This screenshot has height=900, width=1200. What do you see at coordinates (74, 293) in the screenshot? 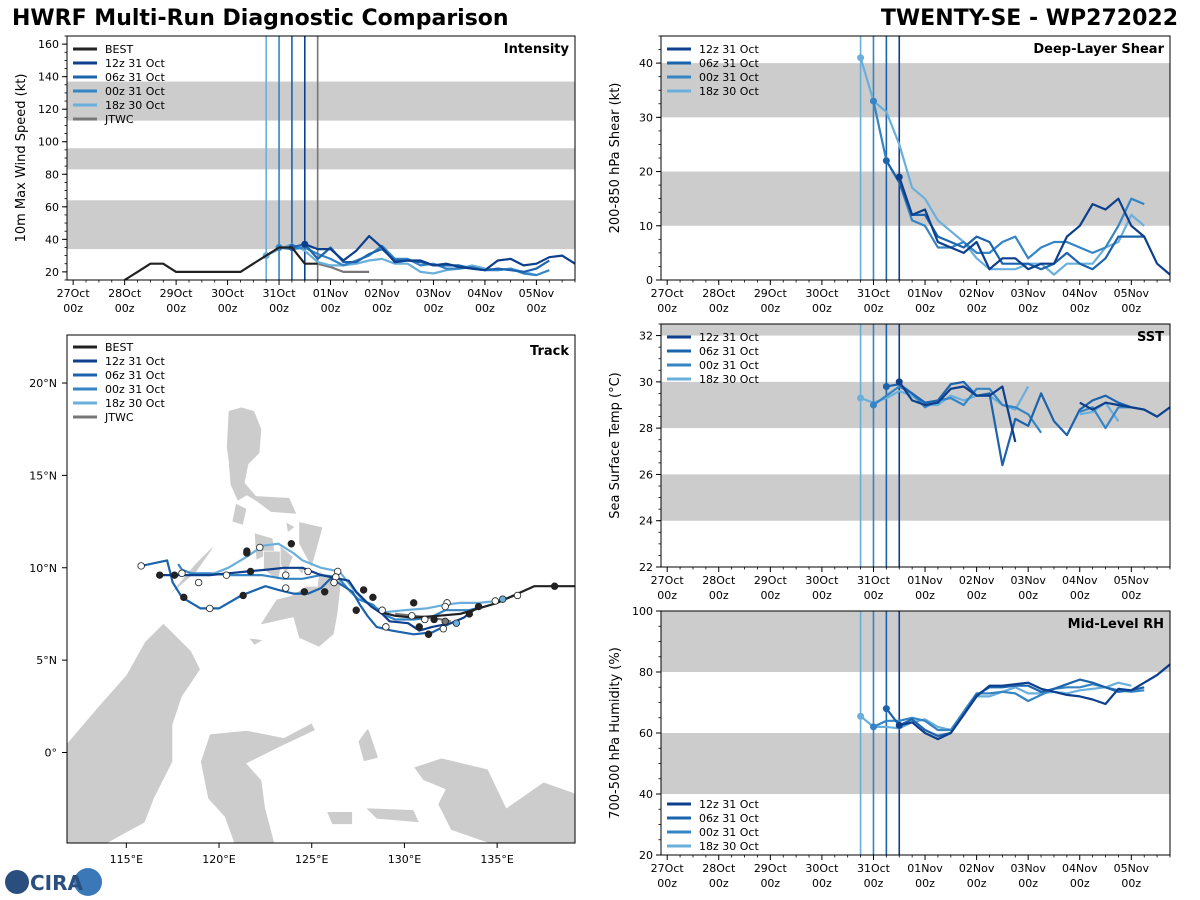
I see `intensity-xtick-label: 27Oct` at bounding box center [74, 293].